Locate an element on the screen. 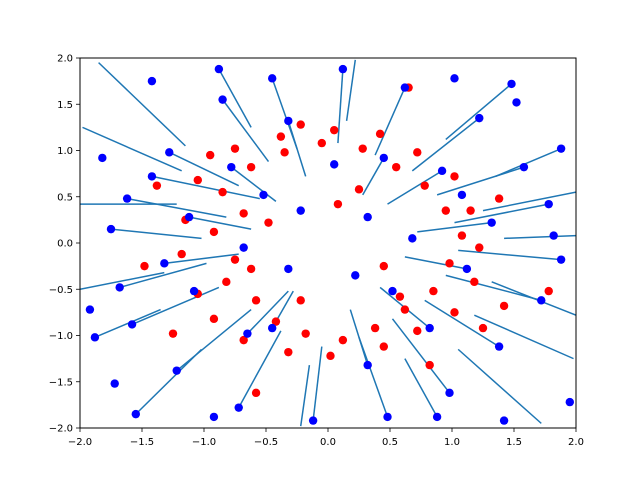 This screenshot has width=640, height=480. y-tick-label-3: −0.5 is located at coordinates (61, 290).